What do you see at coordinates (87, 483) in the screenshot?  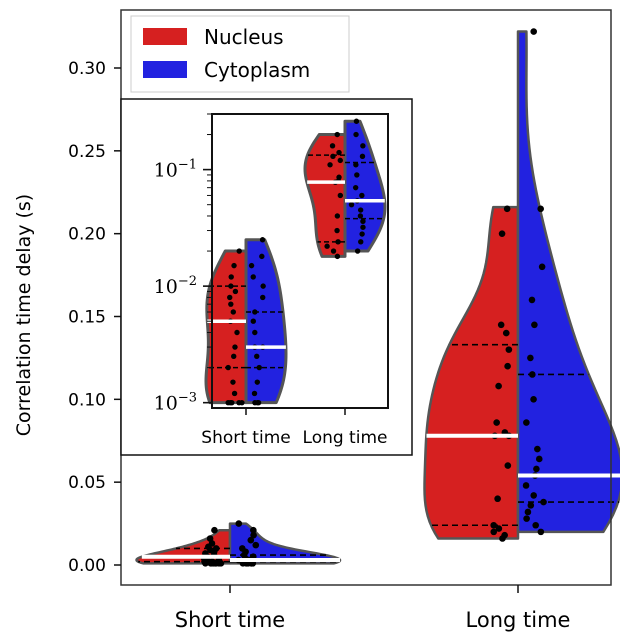 I see `y-tick-label: 0.05` at bounding box center [87, 483].